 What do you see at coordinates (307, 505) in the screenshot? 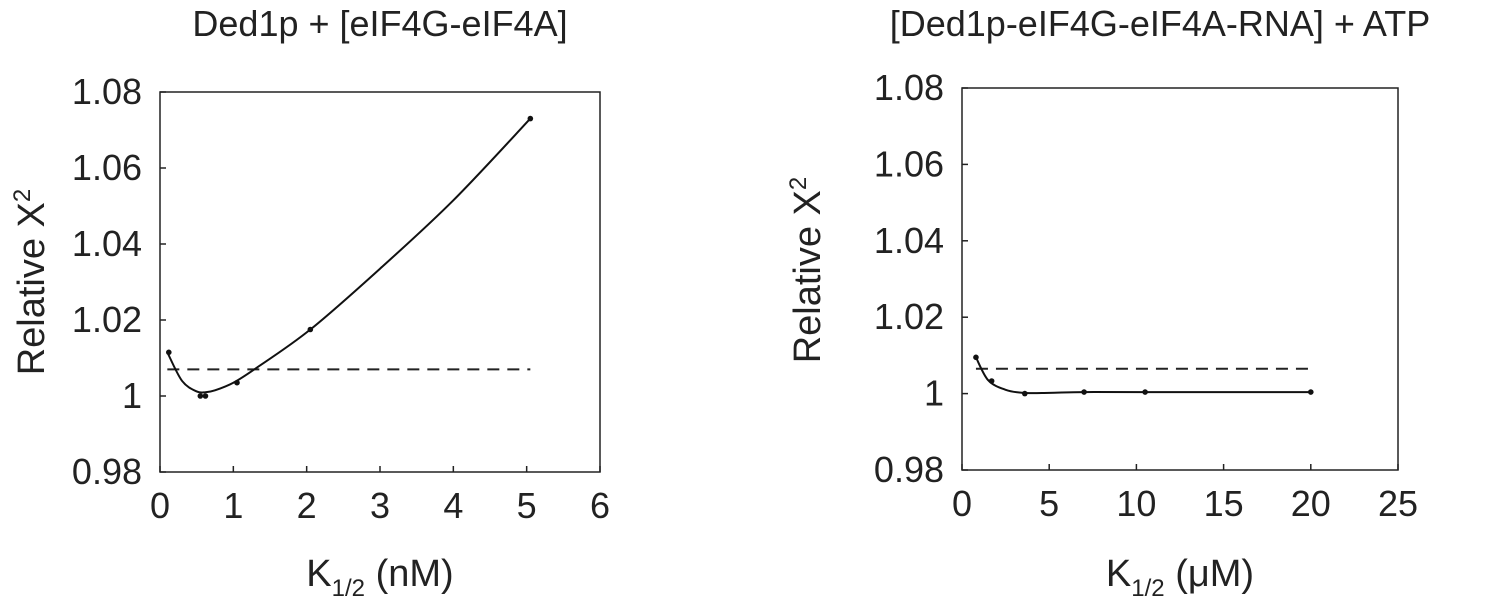
I see `x-tick-label: 2` at bounding box center [307, 505].